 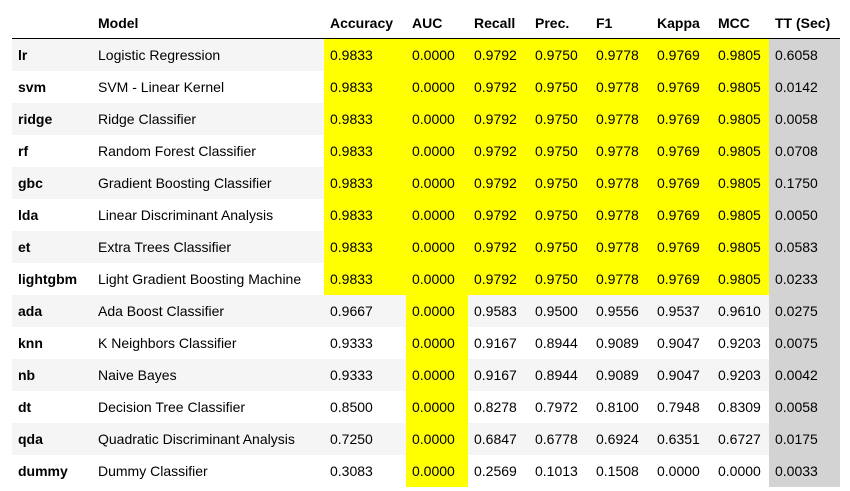 What do you see at coordinates (559, 23) in the screenshot?
I see `header-precision: Prec.` at bounding box center [559, 23].